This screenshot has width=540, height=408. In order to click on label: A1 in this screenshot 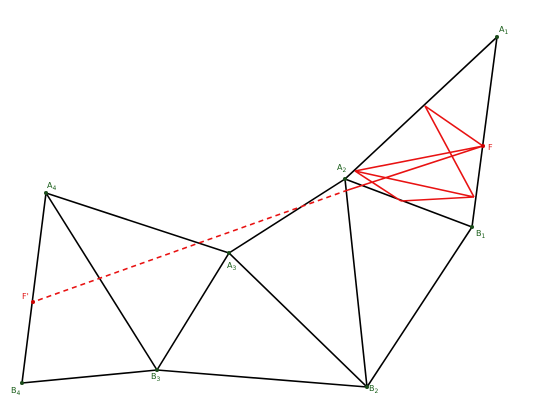, I will do `click(503, 30)`.